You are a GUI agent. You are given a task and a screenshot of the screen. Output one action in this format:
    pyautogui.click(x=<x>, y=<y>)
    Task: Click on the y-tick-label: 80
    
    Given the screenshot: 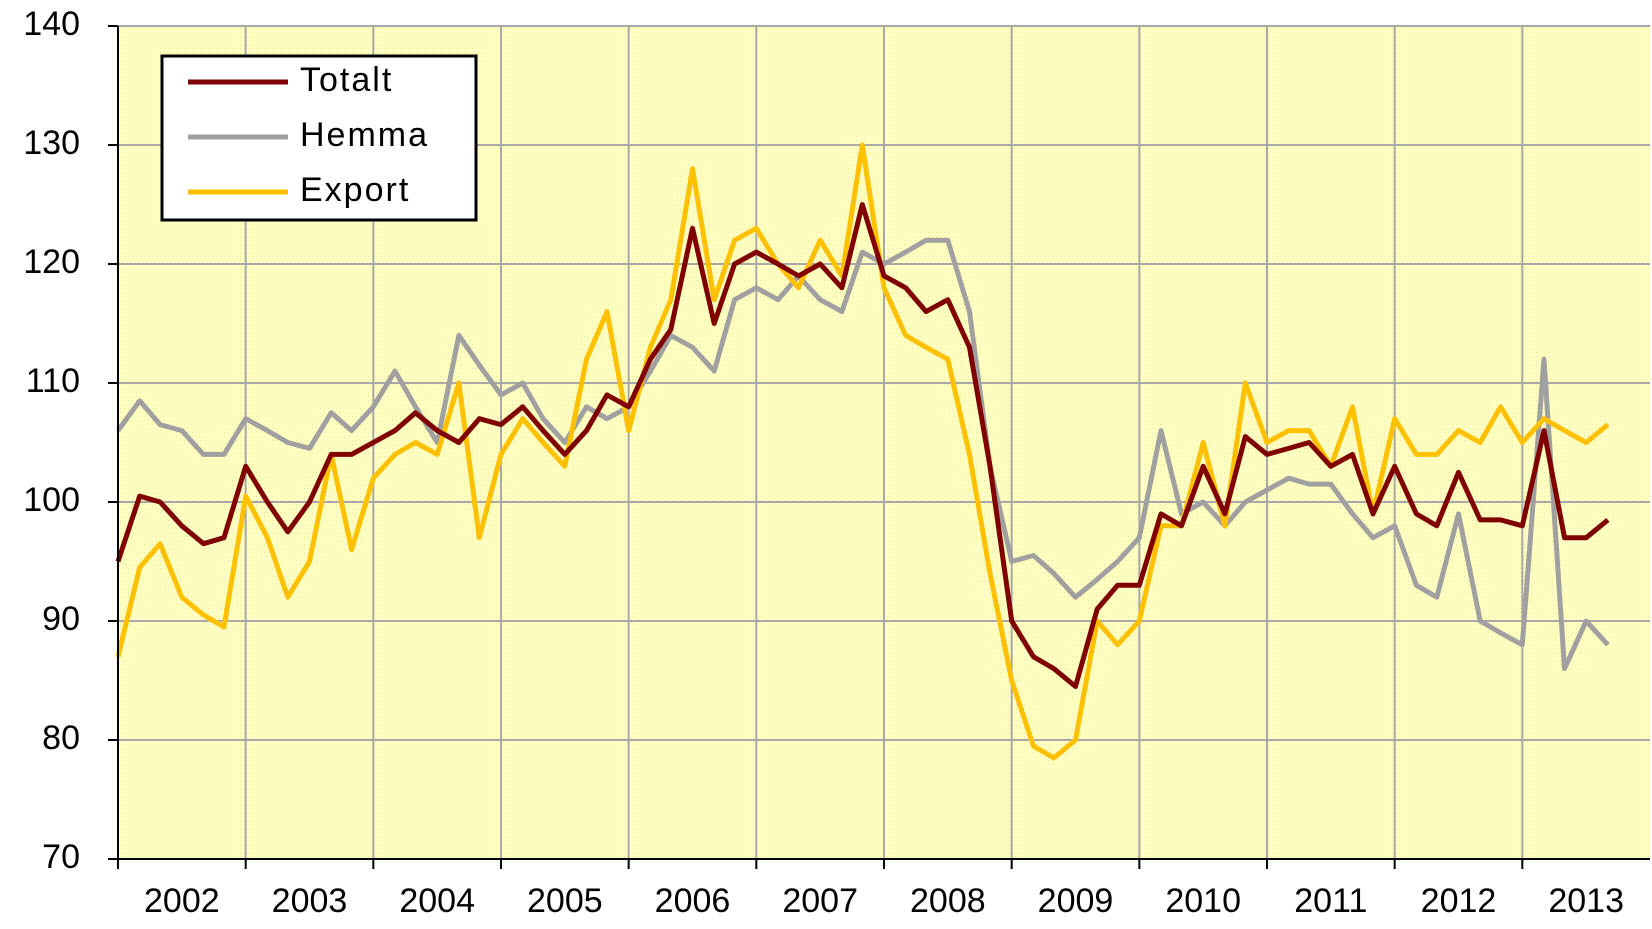 What is the action you would take?
    pyautogui.click(x=61, y=738)
    